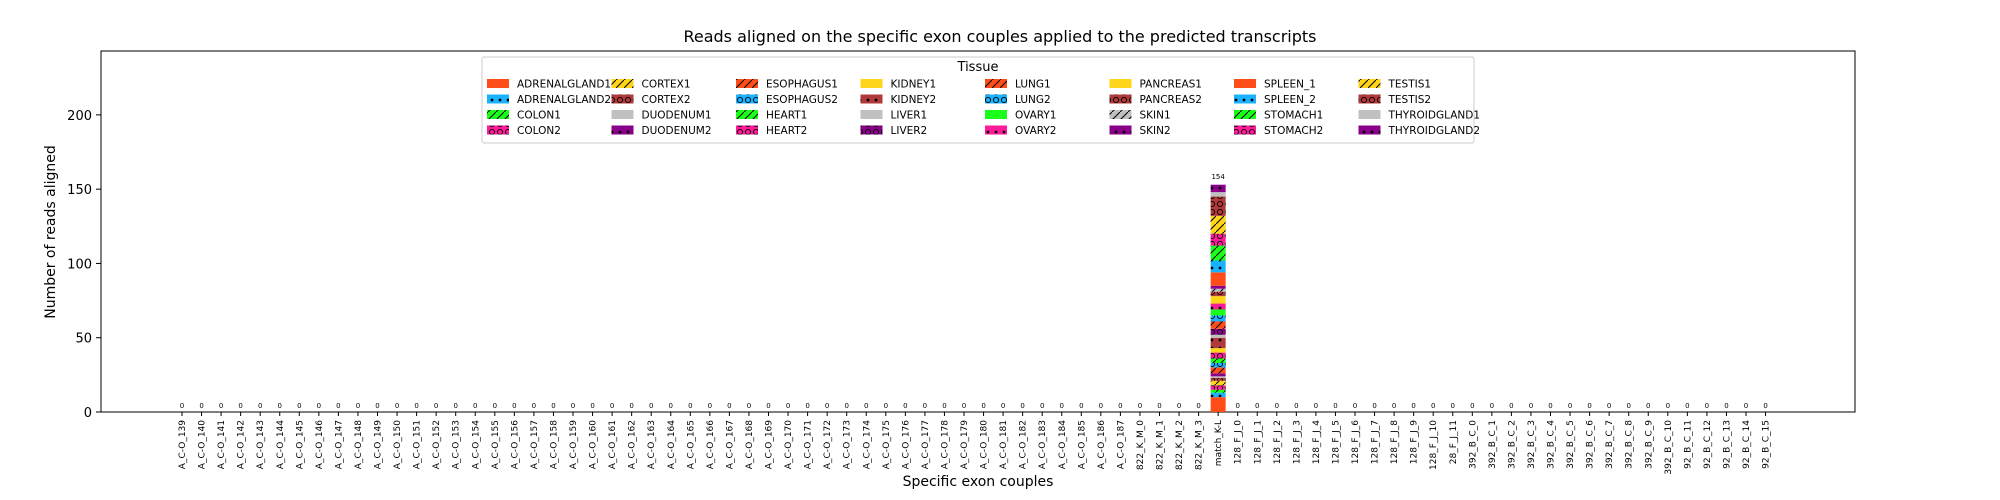  I want to click on x-tick-label: A_C-O_148, so click(359, 444).